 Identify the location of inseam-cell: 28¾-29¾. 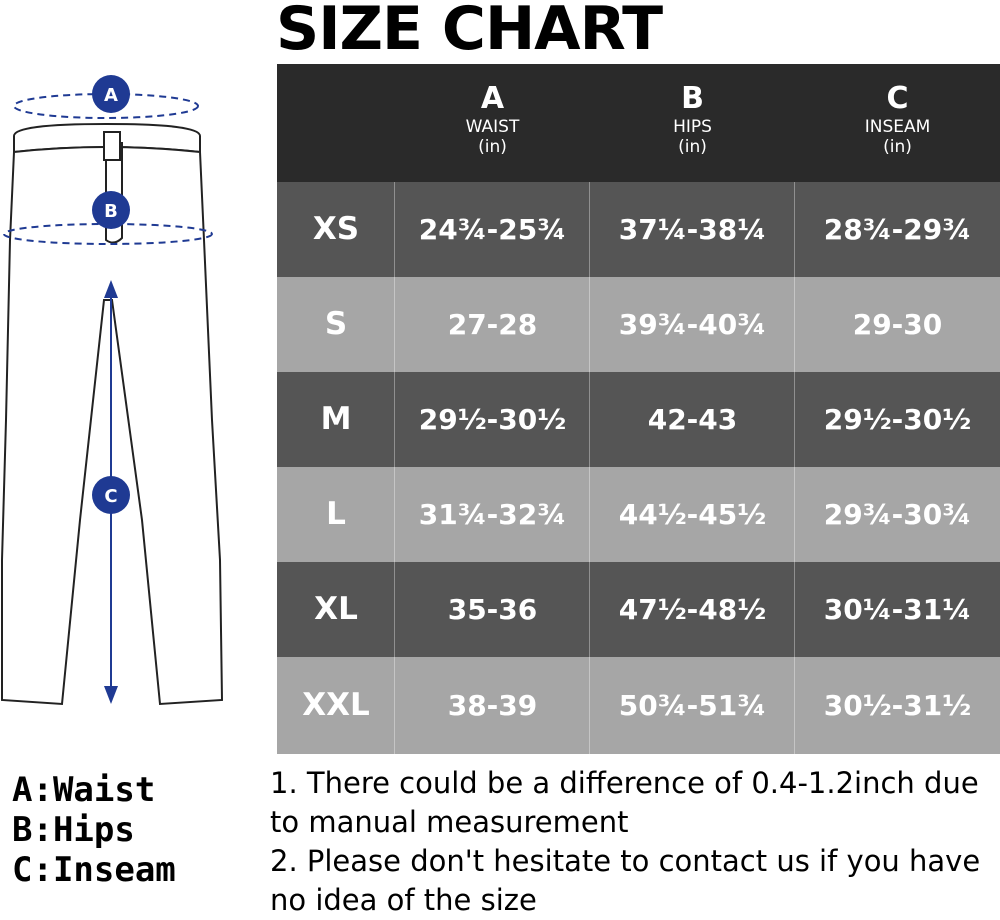
(897, 229).